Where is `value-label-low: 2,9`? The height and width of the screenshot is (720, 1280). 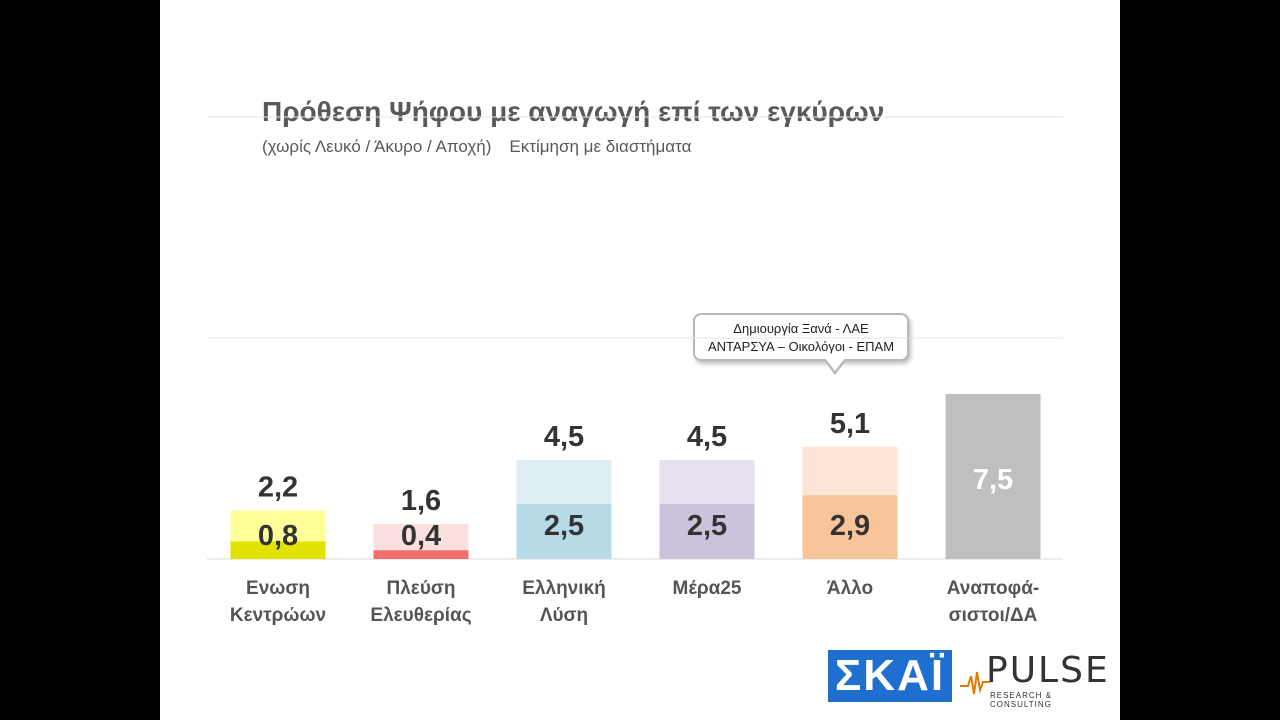
value-label-low: 2,9 is located at coordinates (850, 526).